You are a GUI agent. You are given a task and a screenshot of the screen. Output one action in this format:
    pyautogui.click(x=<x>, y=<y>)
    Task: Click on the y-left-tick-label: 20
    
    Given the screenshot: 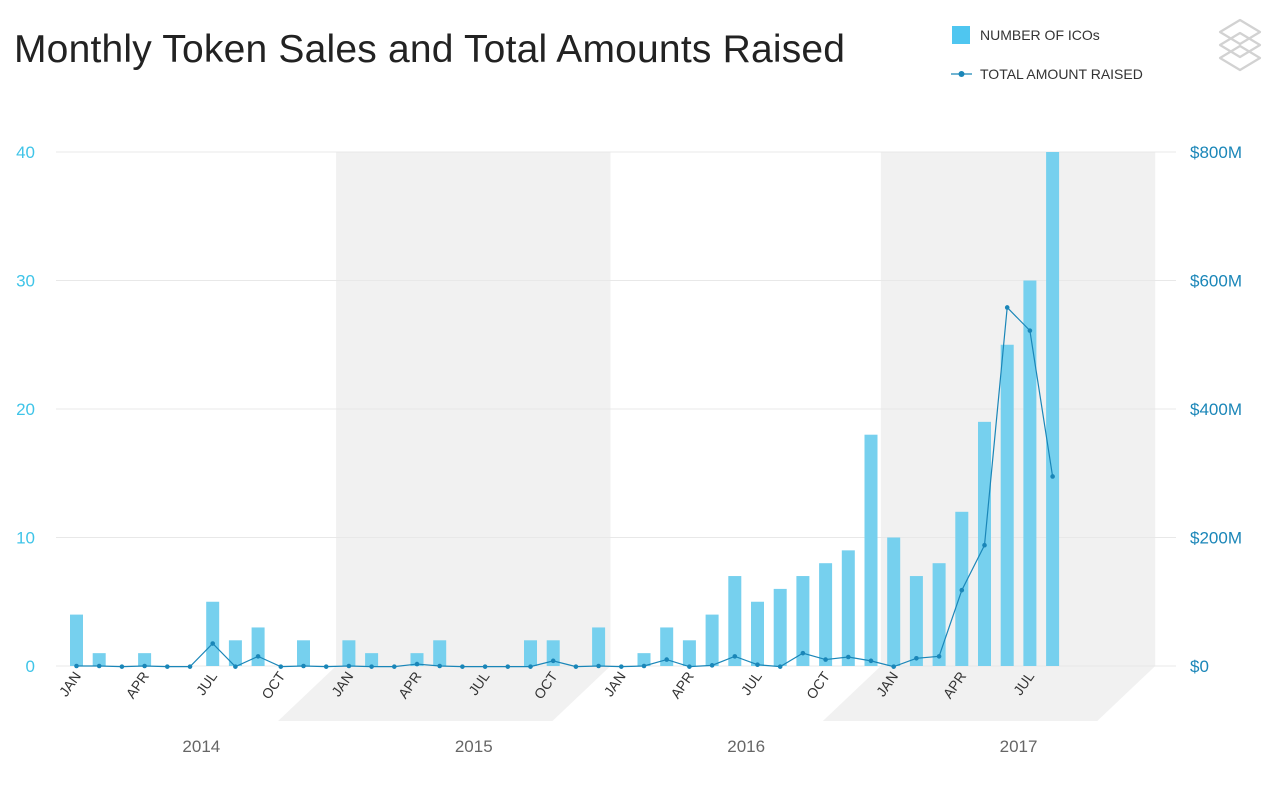 What is the action you would take?
    pyautogui.click(x=25, y=409)
    